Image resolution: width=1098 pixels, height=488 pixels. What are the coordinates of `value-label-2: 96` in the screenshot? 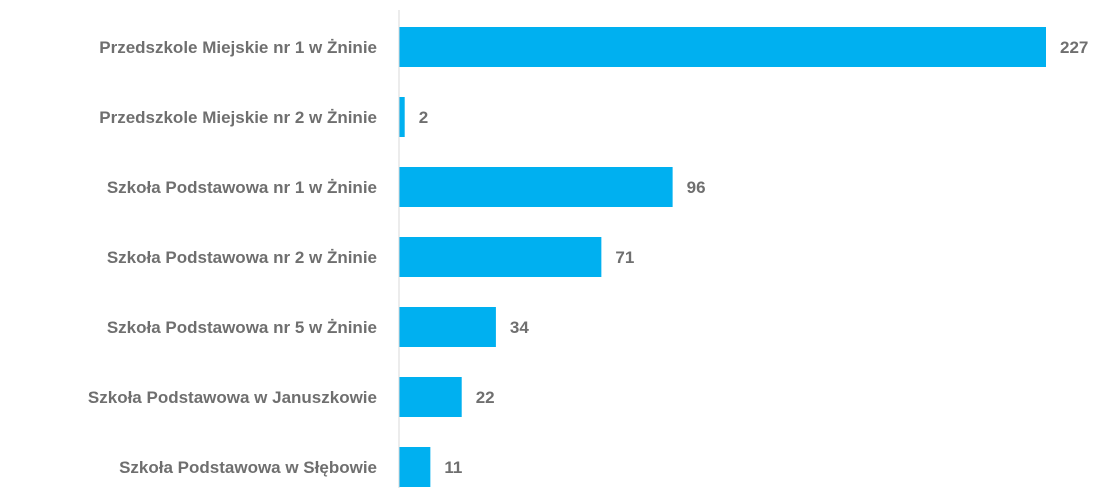 It's located at (696, 187).